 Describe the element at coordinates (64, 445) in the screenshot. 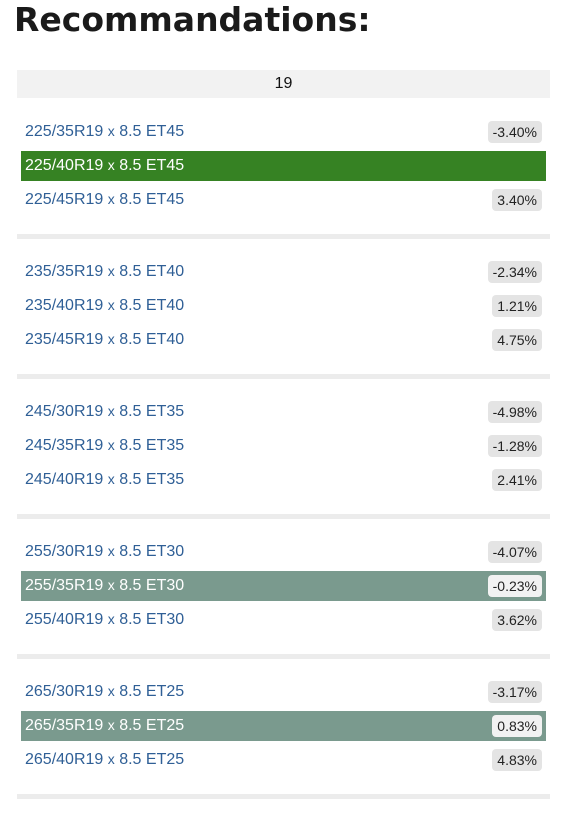

I see `tire-size: 245/35R19` at that location.